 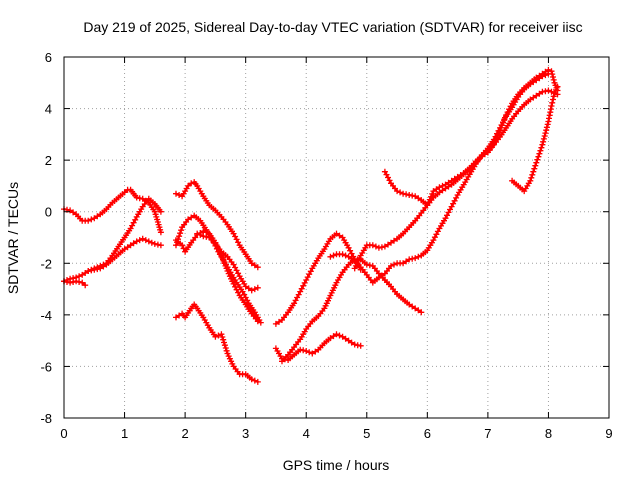 I want to click on series-s4, so click(x=124, y=234).